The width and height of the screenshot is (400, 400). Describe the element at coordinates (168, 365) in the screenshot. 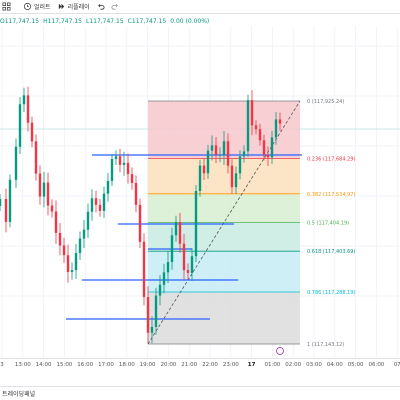

I see `time-label: 20:00` at that location.